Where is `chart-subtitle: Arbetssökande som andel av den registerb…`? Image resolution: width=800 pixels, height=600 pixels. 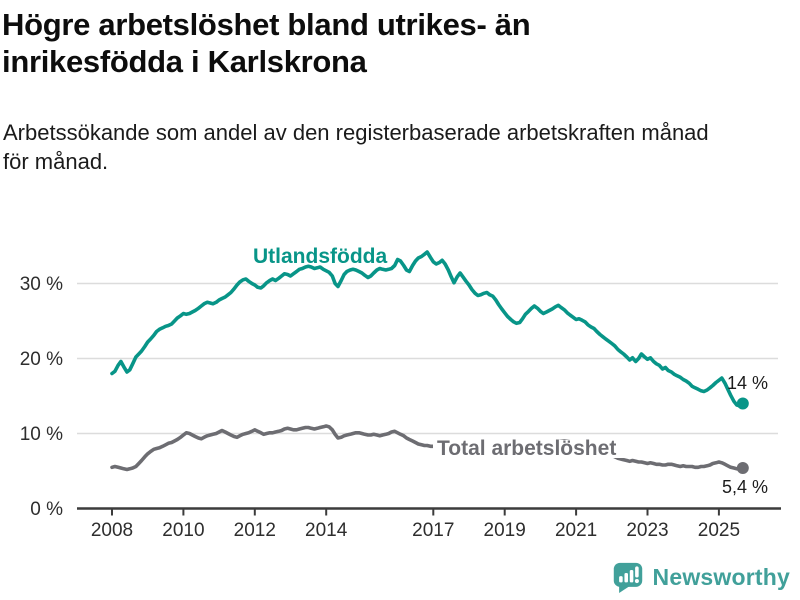 chart-subtitle: Arbetssökande som andel av den registerb… is located at coordinates (356, 147).